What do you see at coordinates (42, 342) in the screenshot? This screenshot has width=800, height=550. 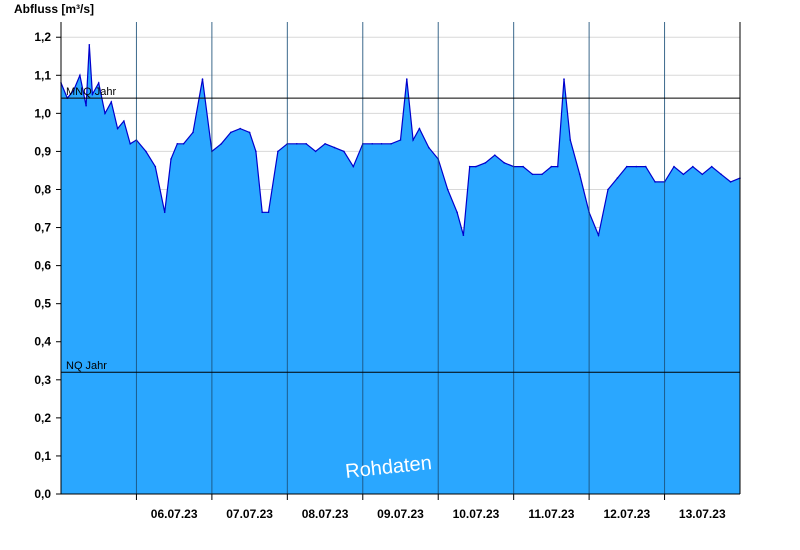 I see `y-tick-label: 0,4` at bounding box center [42, 342].